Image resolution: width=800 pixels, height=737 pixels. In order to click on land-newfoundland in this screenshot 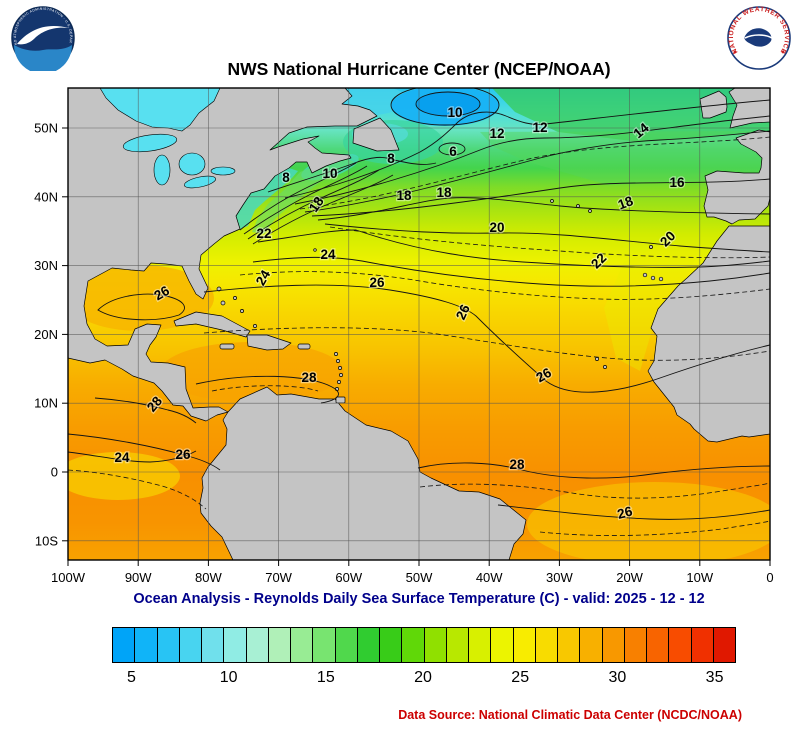, I will do `click(376, 134)`.